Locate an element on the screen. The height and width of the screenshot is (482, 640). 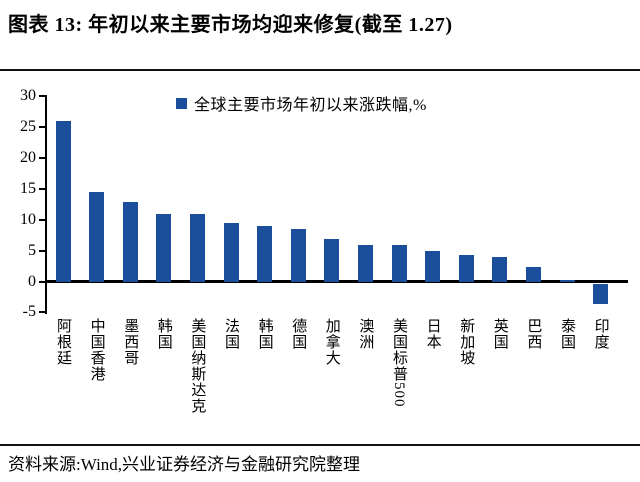
legend-label: 全球主要市场年初以来涨跌幅,% is located at coordinates (310, 105).